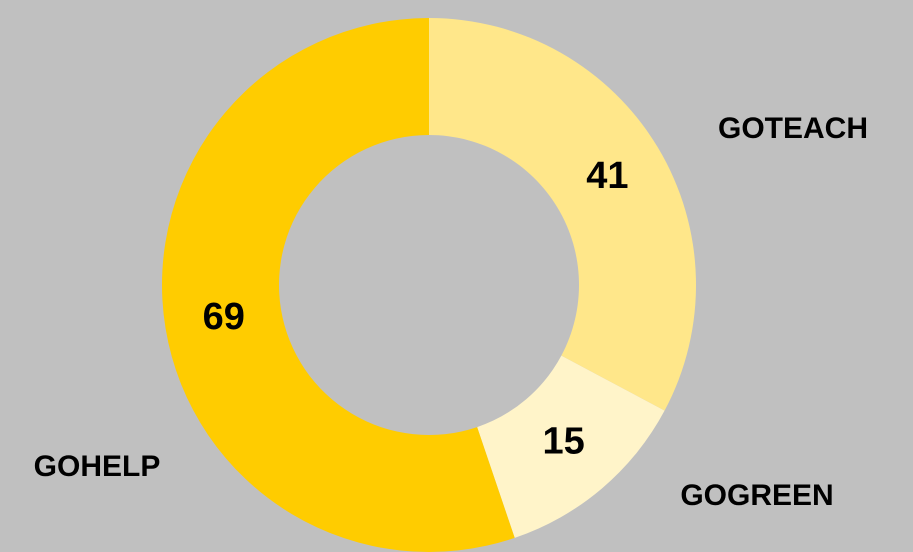 The image size is (913, 552). I want to click on value-label: 41, so click(607, 176).